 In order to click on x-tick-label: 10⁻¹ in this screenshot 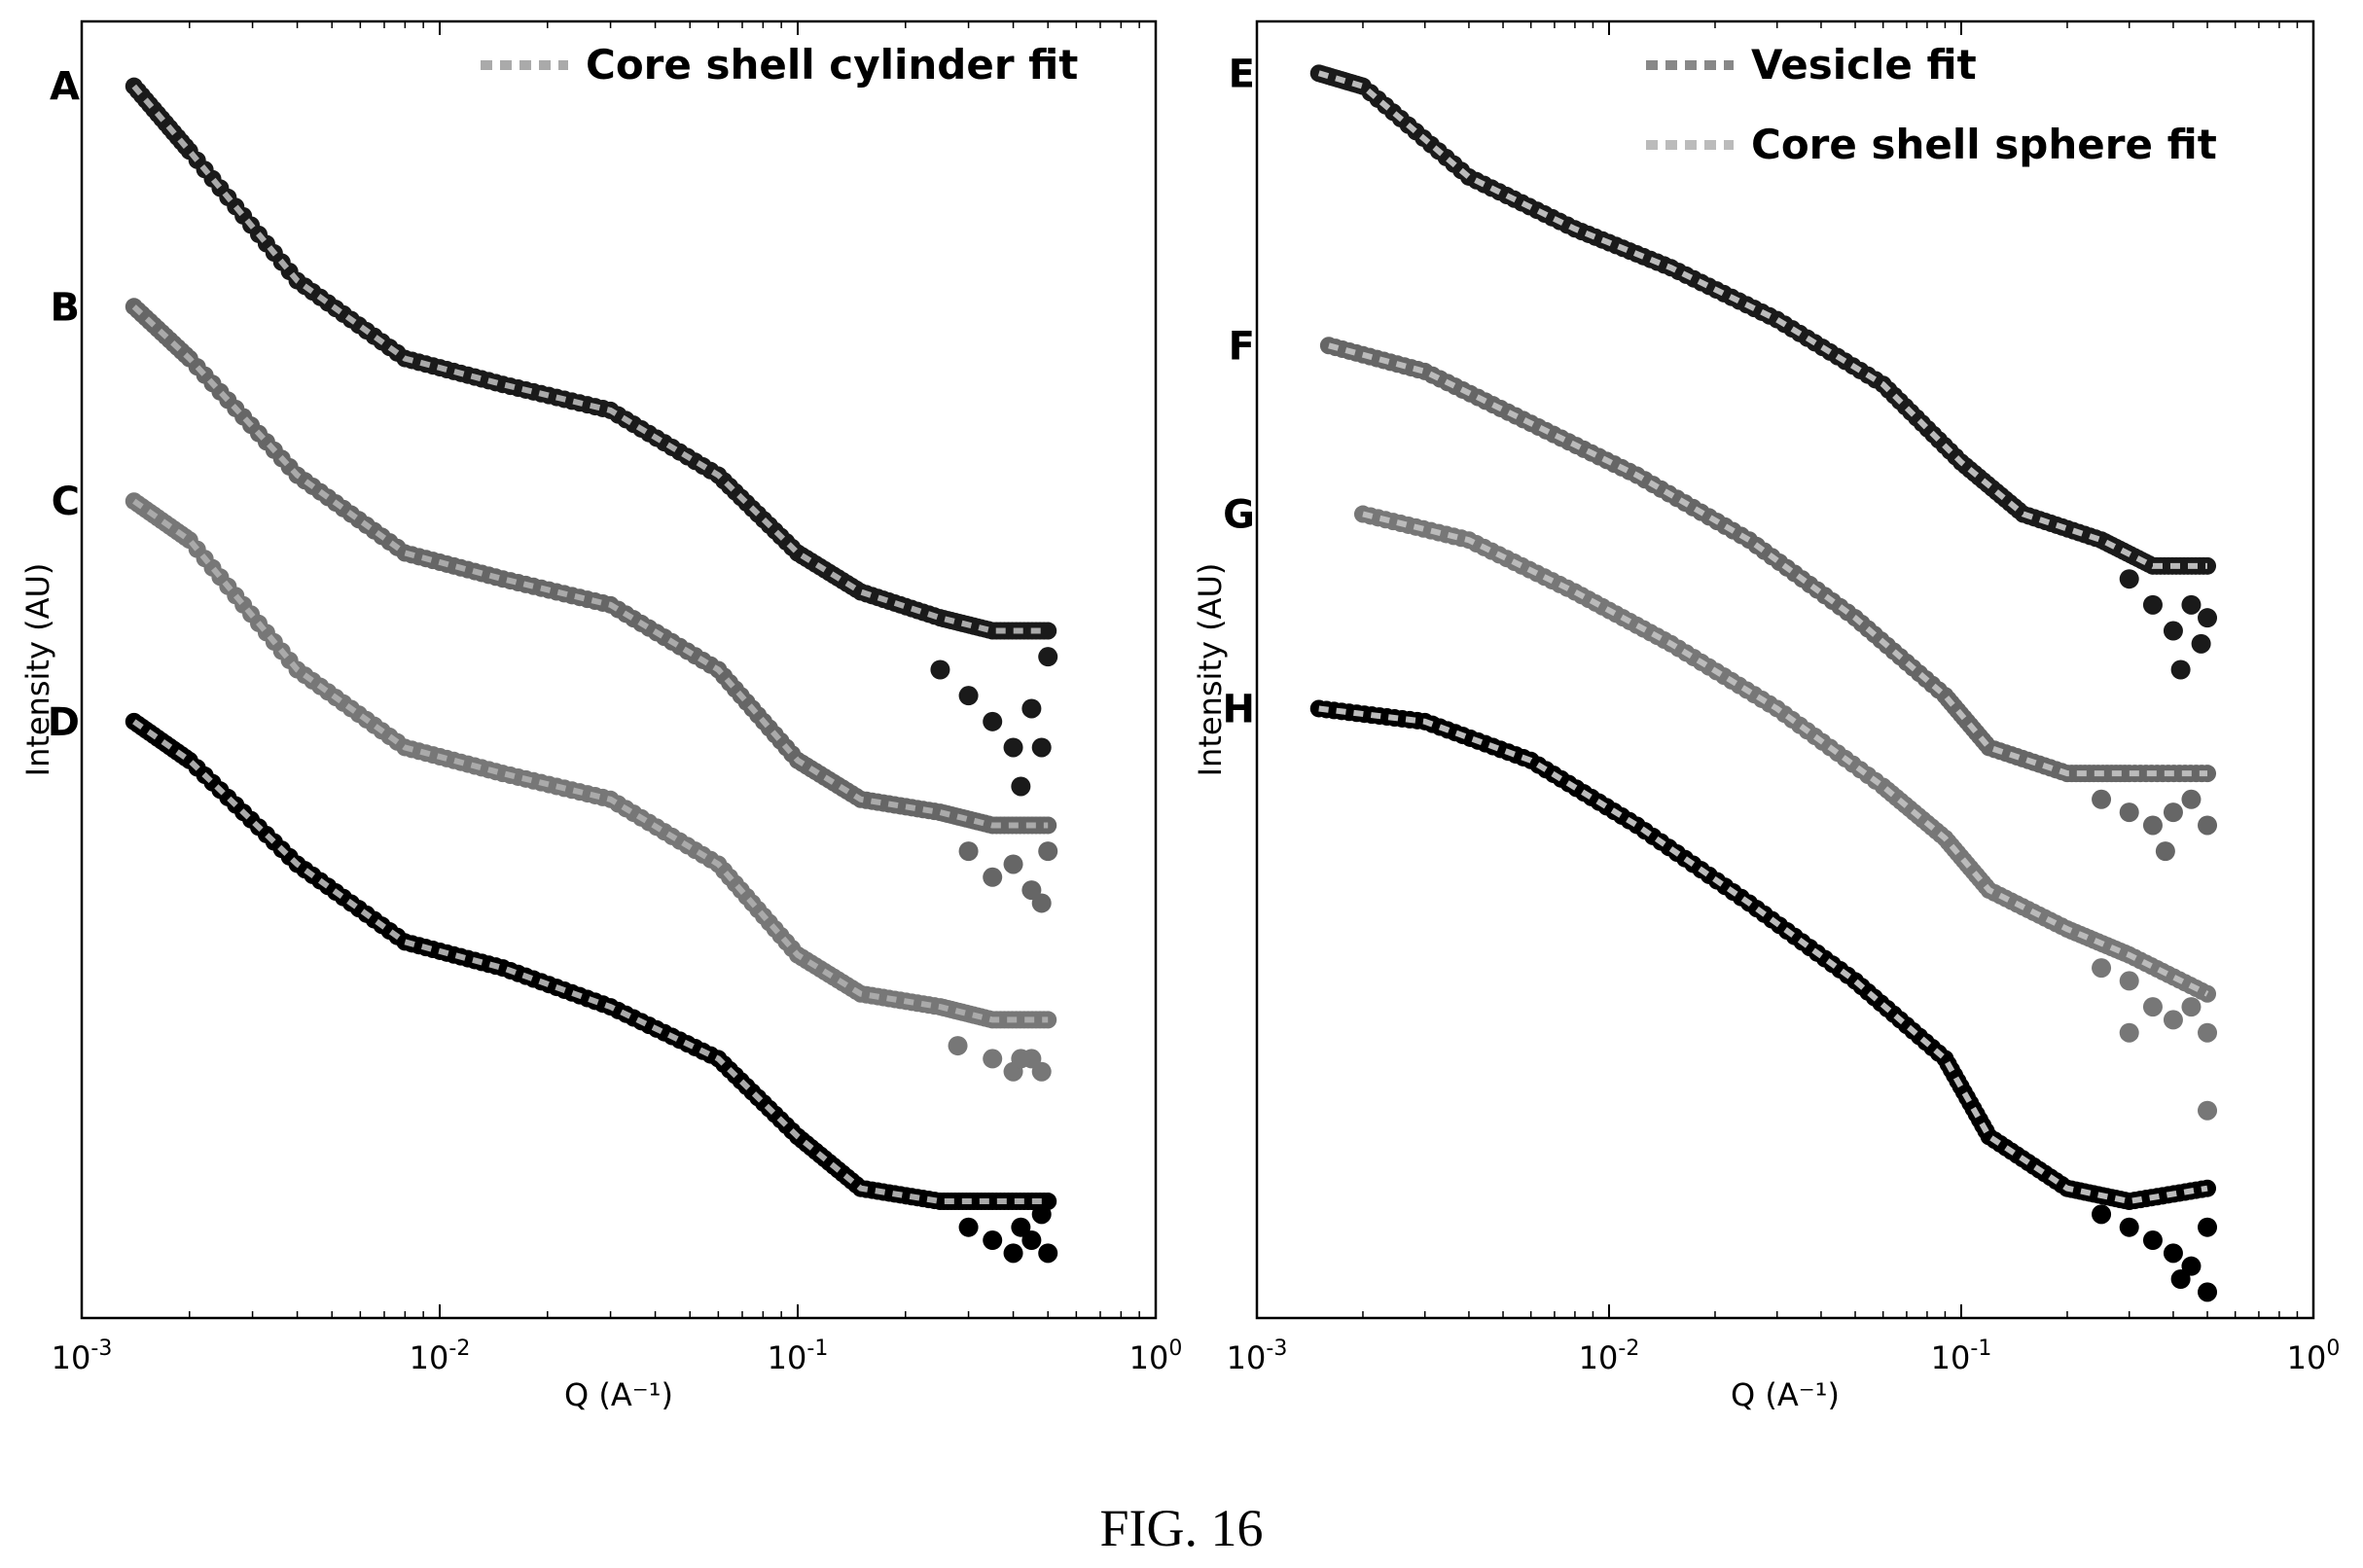, I will do `click(798, 1356)`.